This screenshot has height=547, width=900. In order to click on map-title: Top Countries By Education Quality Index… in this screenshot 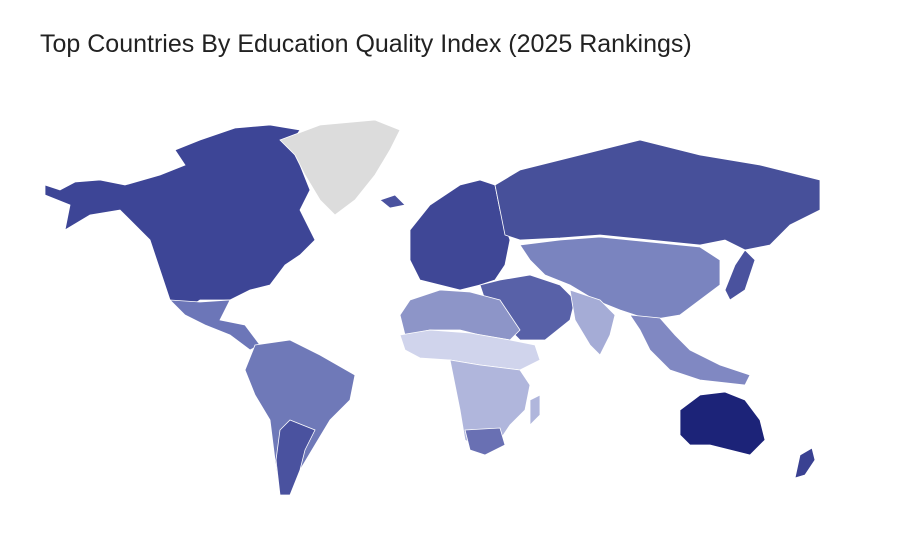, I will do `click(366, 44)`.